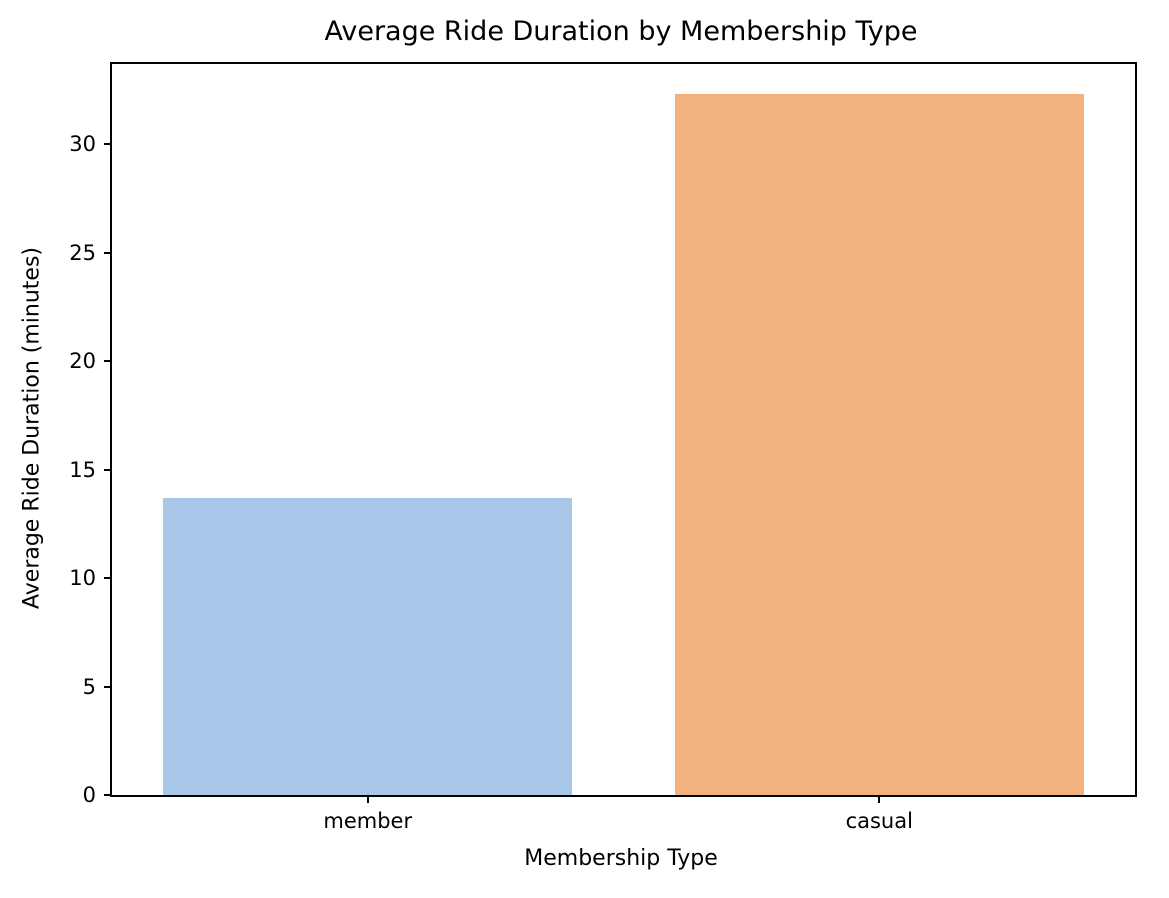  What do you see at coordinates (82, 578) in the screenshot?
I see `y-tick-label-10: 10` at bounding box center [82, 578].